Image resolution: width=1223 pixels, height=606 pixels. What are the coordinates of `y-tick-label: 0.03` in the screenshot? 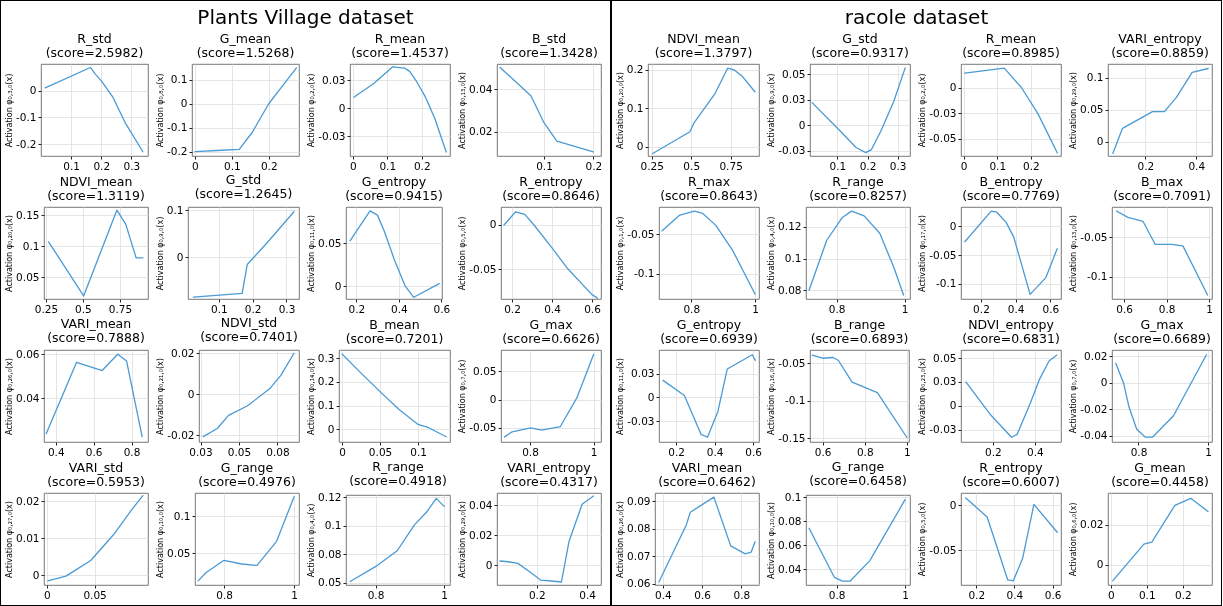 It's located at (945, 381).